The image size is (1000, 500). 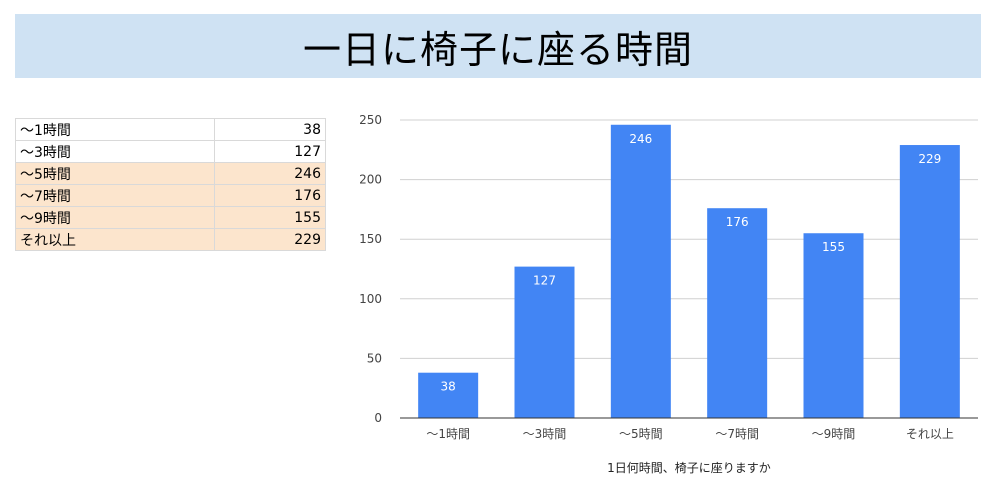 I want to click on y-tick-label: 50, so click(x=374, y=358).